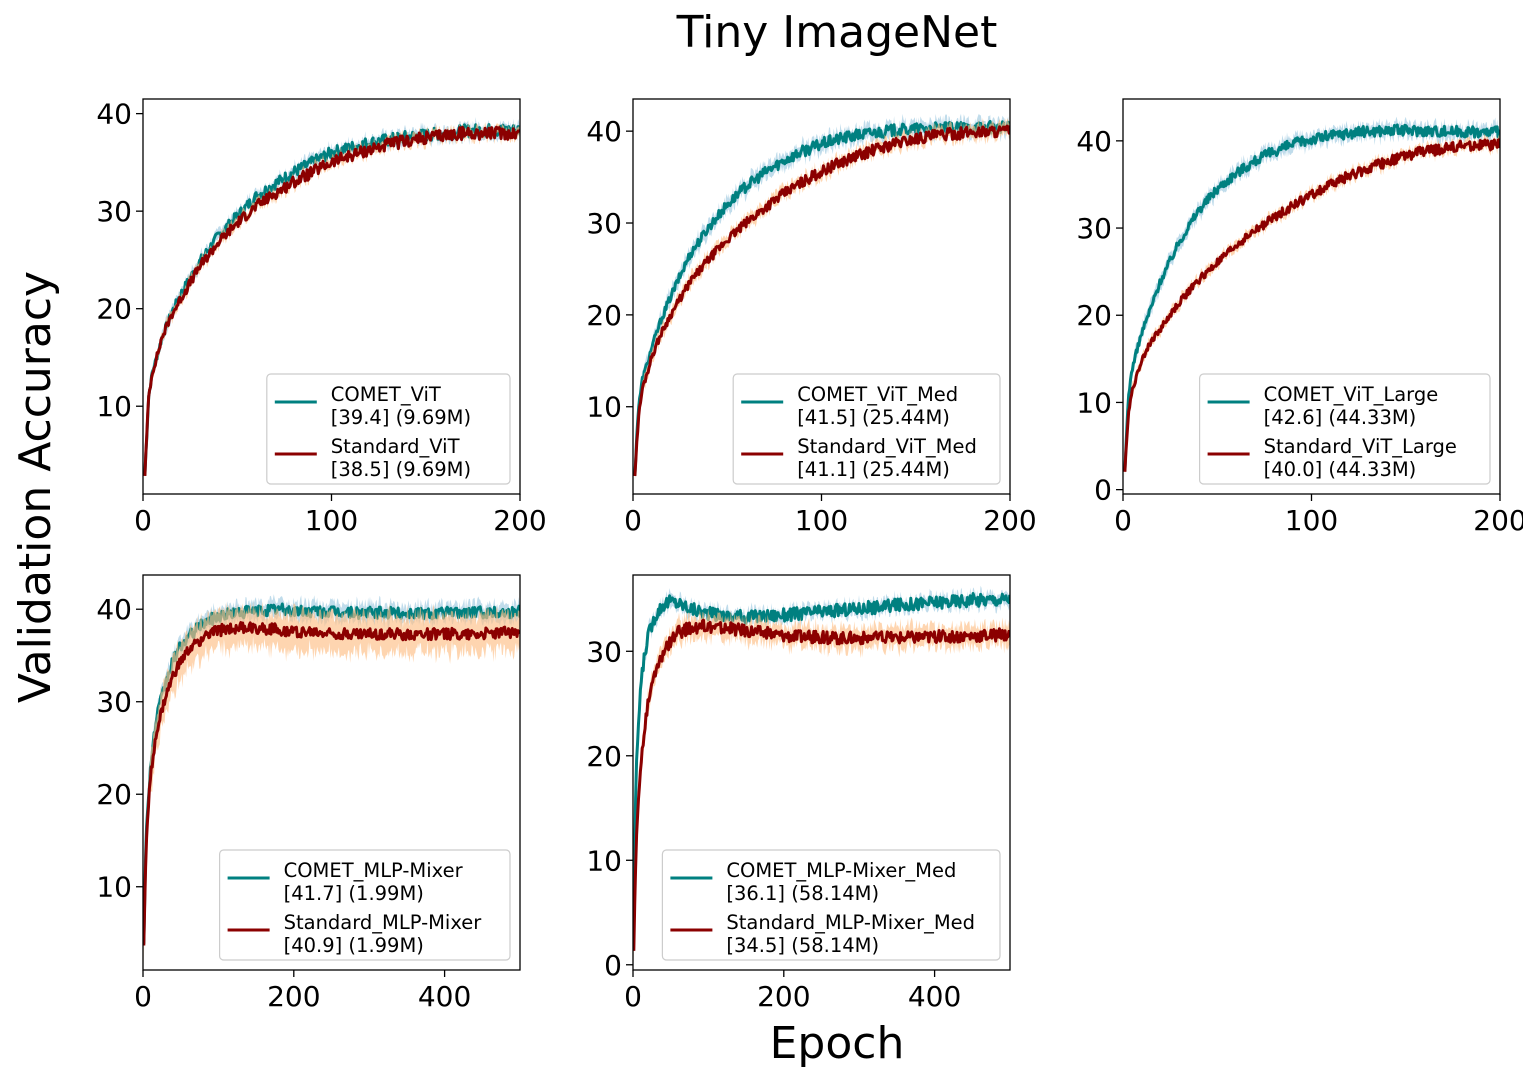 The width and height of the screenshot is (1523, 1079). What do you see at coordinates (383, 922) in the screenshot?
I see `legend-label: Standard_MLP-Mixer` at bounding box center [383, 922].